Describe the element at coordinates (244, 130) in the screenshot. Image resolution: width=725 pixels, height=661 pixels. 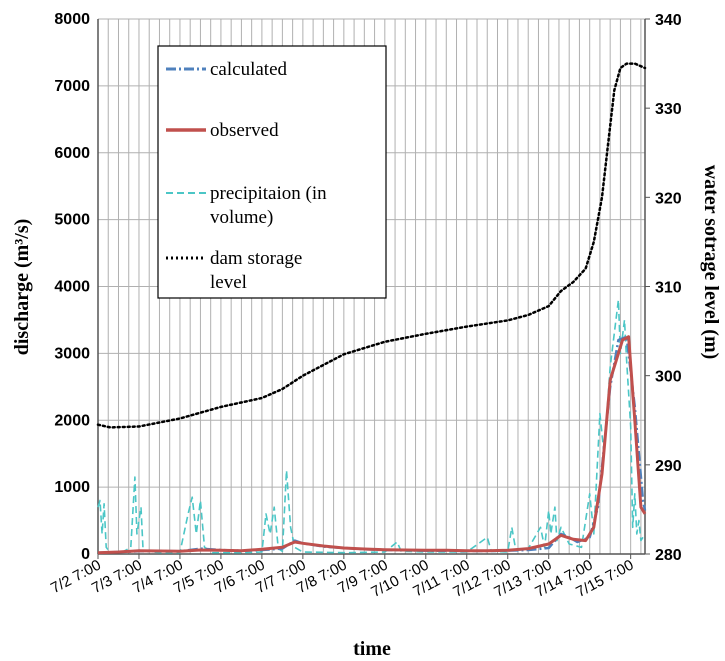
I see `legend-label: observed` at that location.